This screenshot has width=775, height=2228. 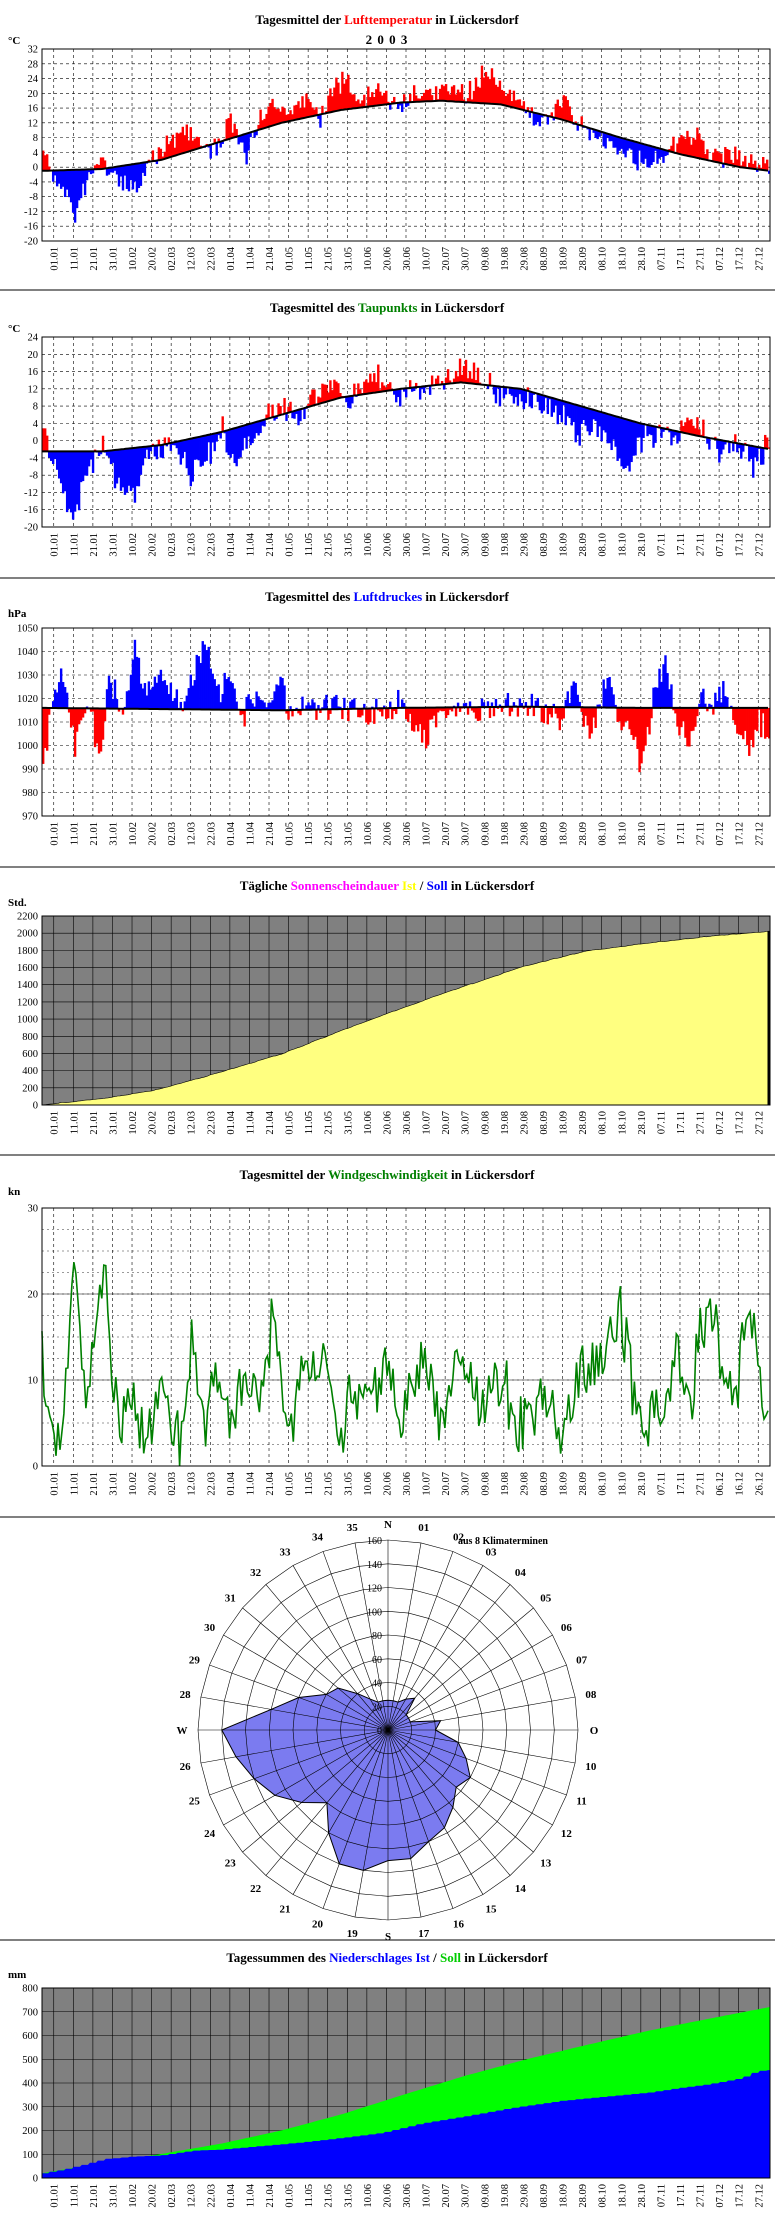 What do you see at coordinates (33, 1209) in the screenshot?
I see `wind-ytick-label: 30` at bounding box center [33, 1209].